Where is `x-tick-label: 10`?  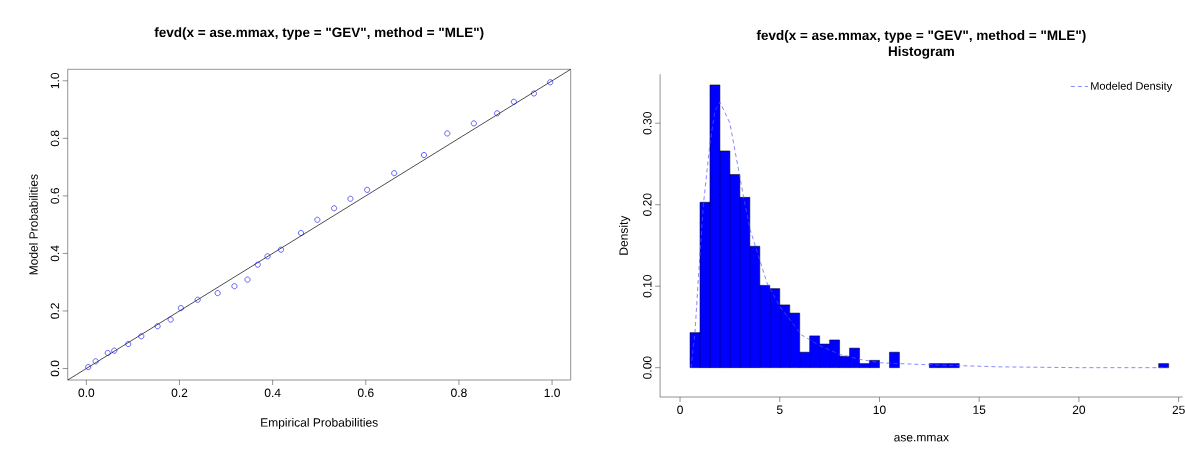
x-tick-label: 10 is located at coordinates (879, 410).